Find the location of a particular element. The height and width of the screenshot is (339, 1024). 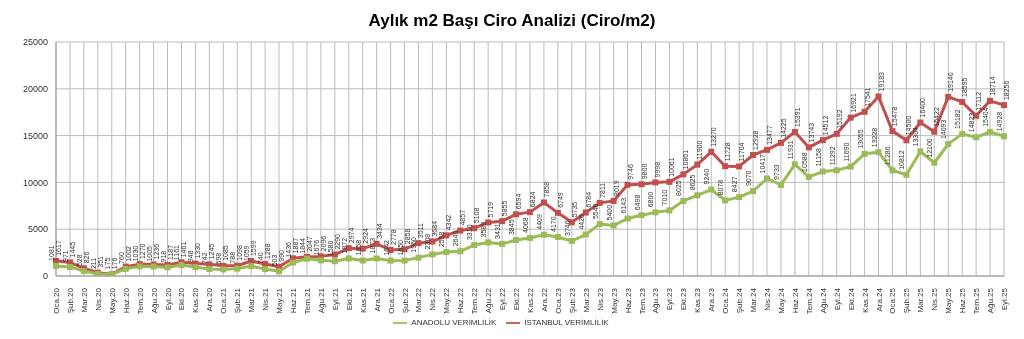

x-tick-label: Nis.23 is located at coordinates (600, 299).